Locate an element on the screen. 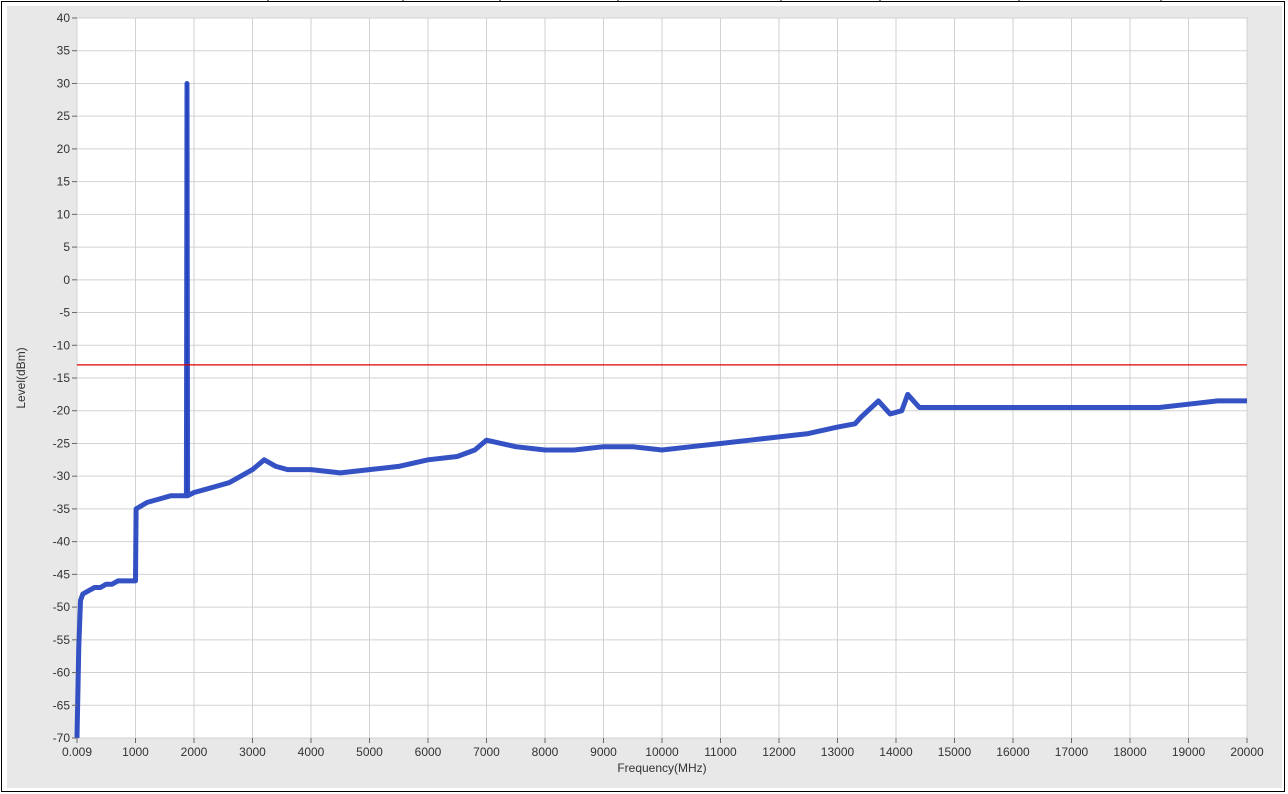  x-tick-label: 16000 is located at coordinates (1013, 752).